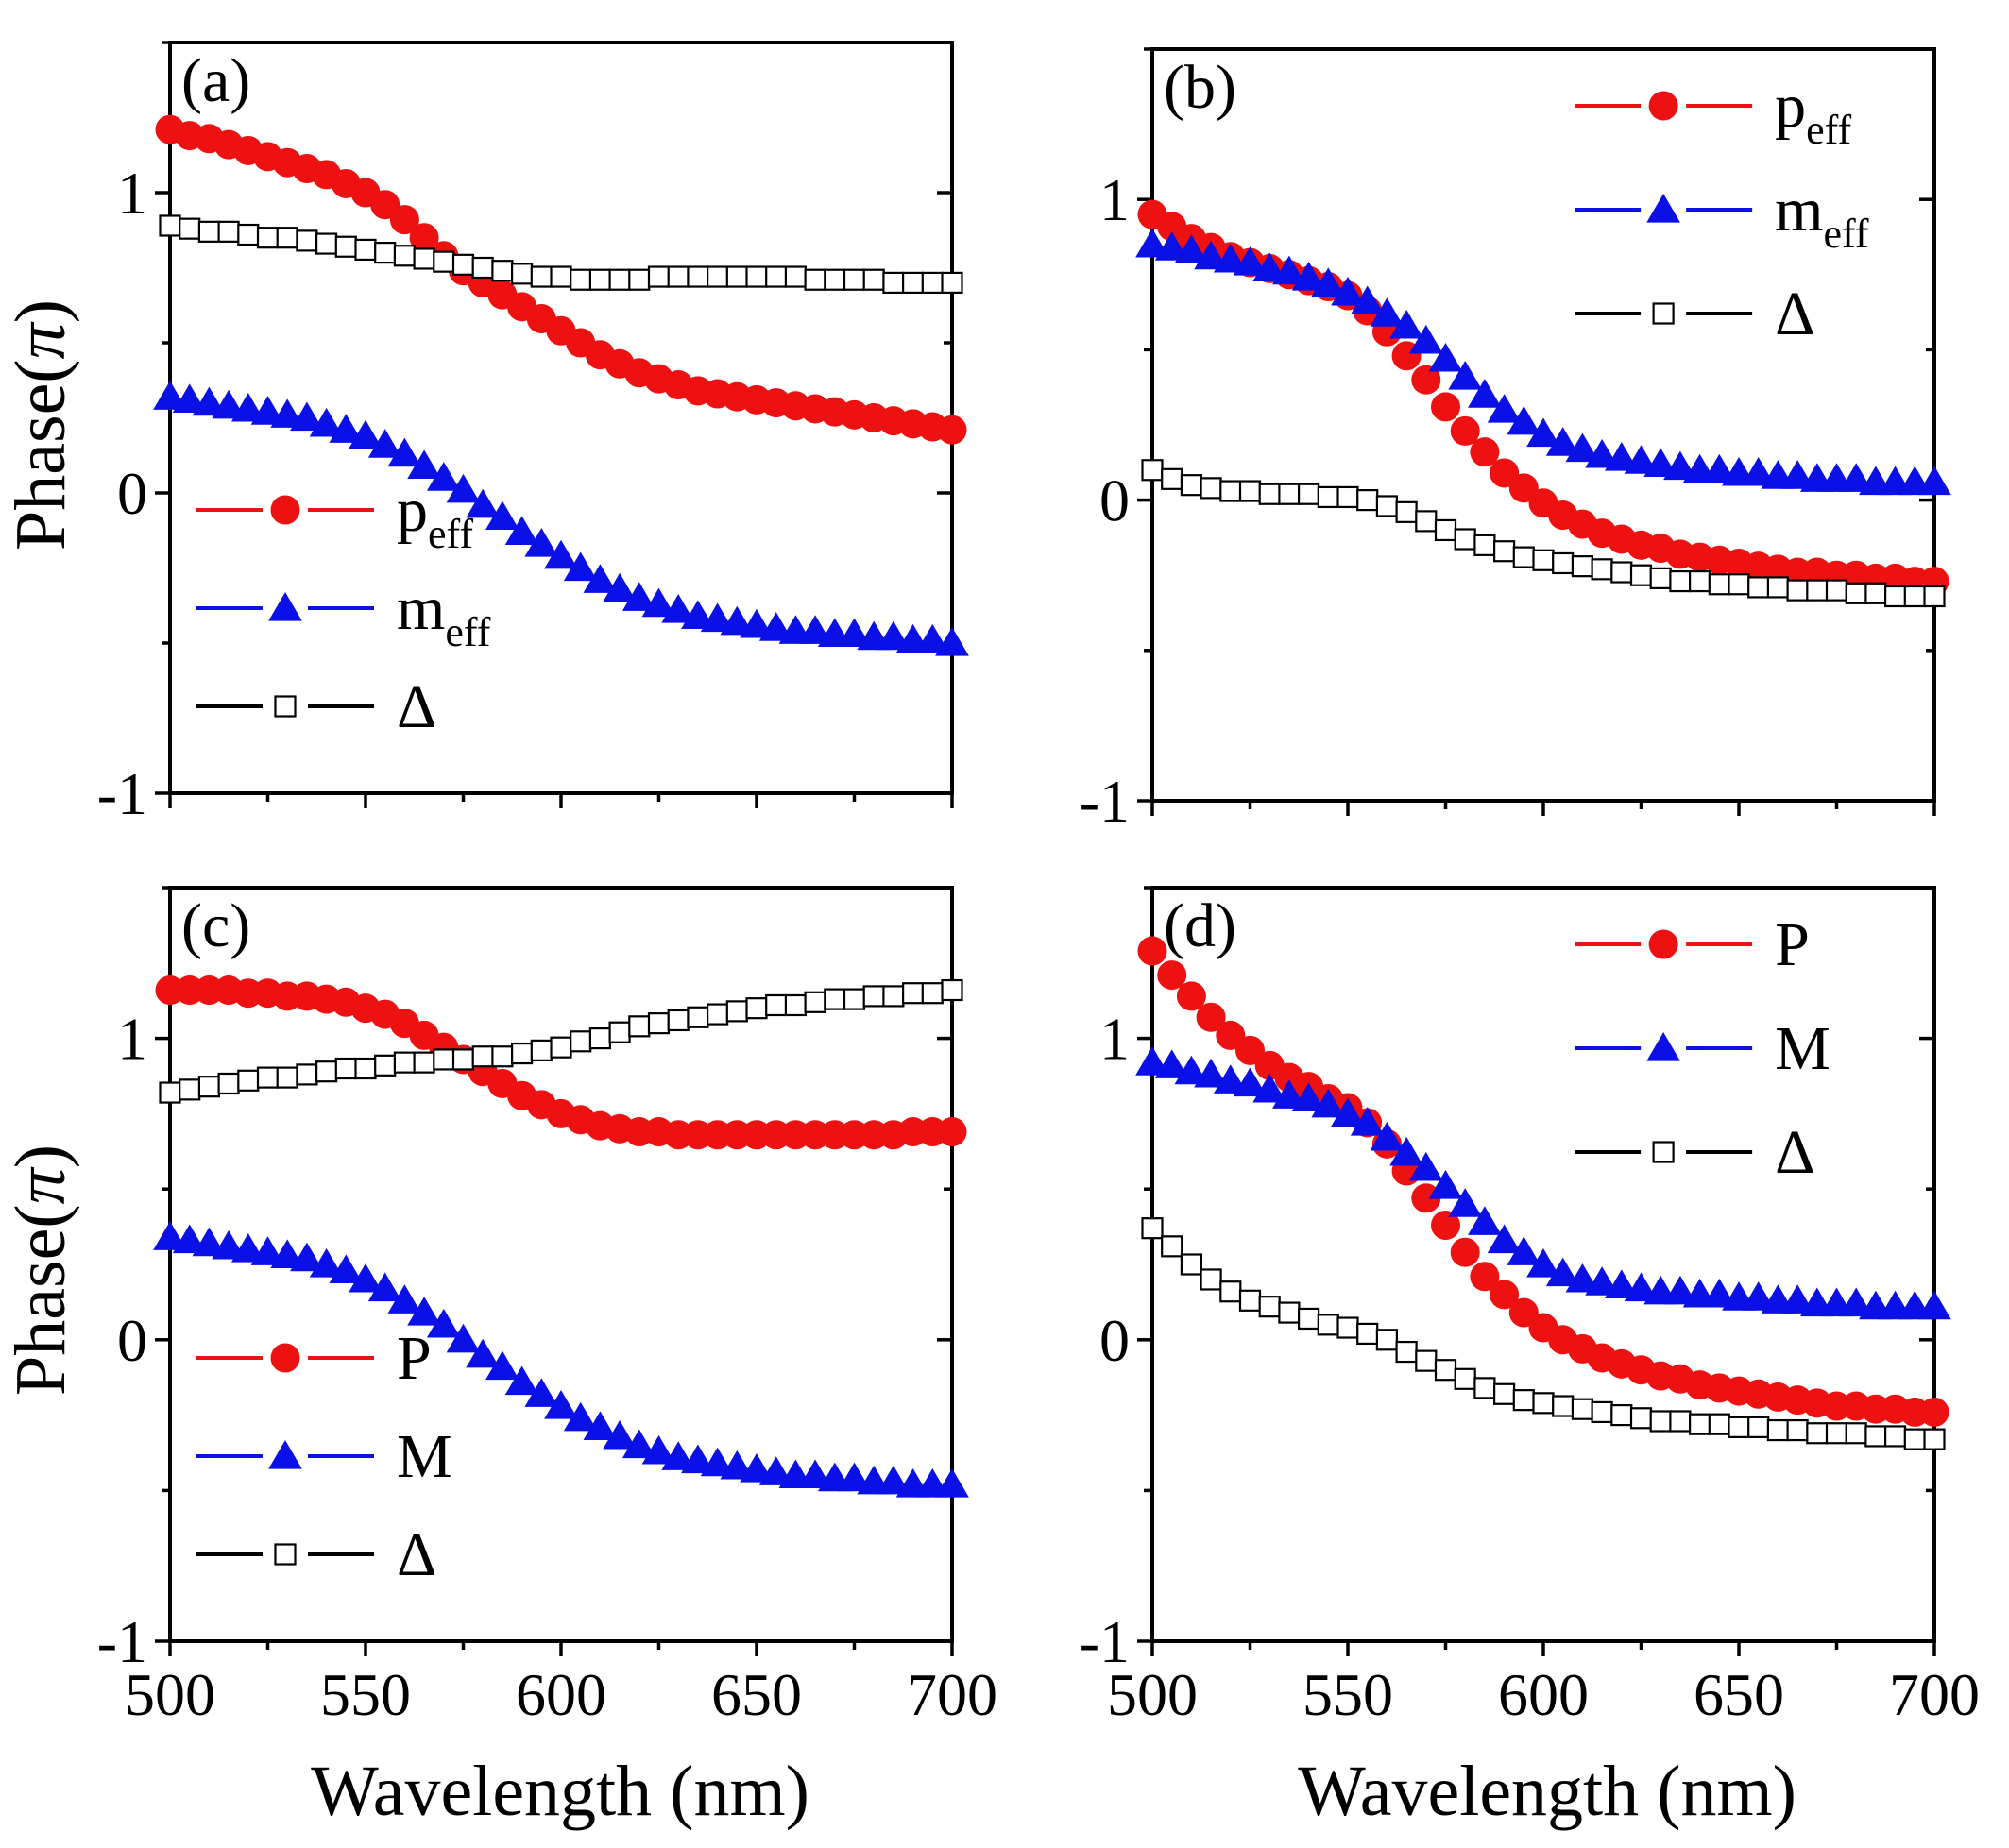  What do you see at coordinates (435, 516) in the screenshot?
I see `legend-label: peff` at bounding box center [435, 516].